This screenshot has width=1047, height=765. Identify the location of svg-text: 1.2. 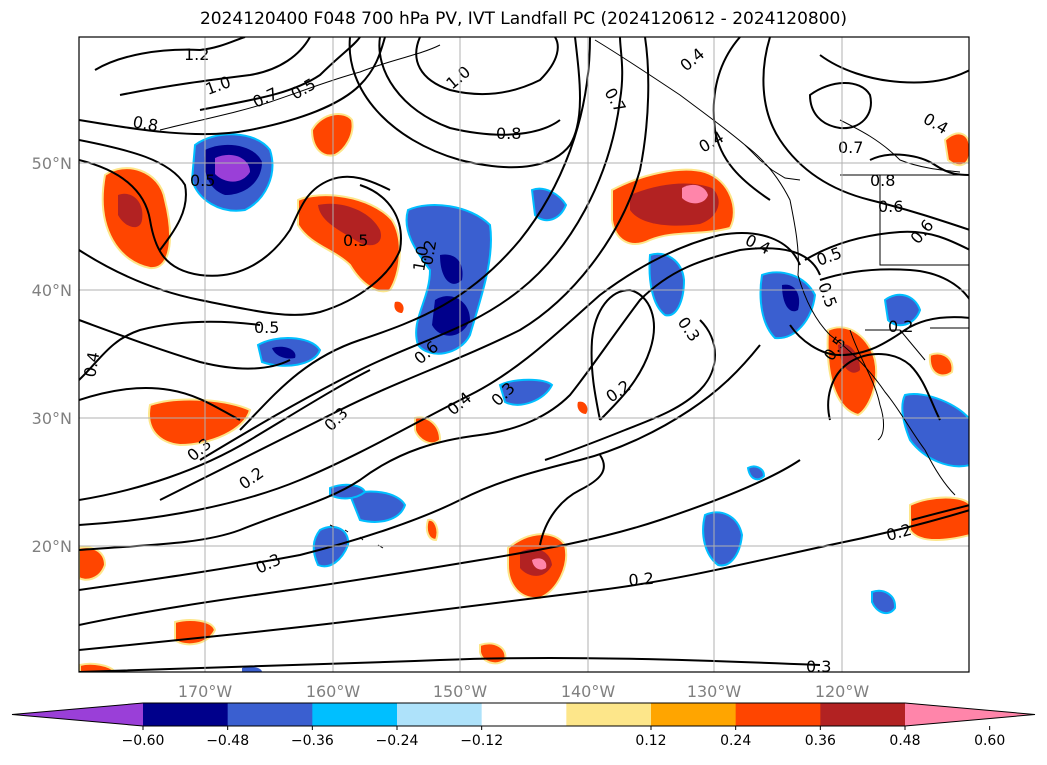
(196, 54).